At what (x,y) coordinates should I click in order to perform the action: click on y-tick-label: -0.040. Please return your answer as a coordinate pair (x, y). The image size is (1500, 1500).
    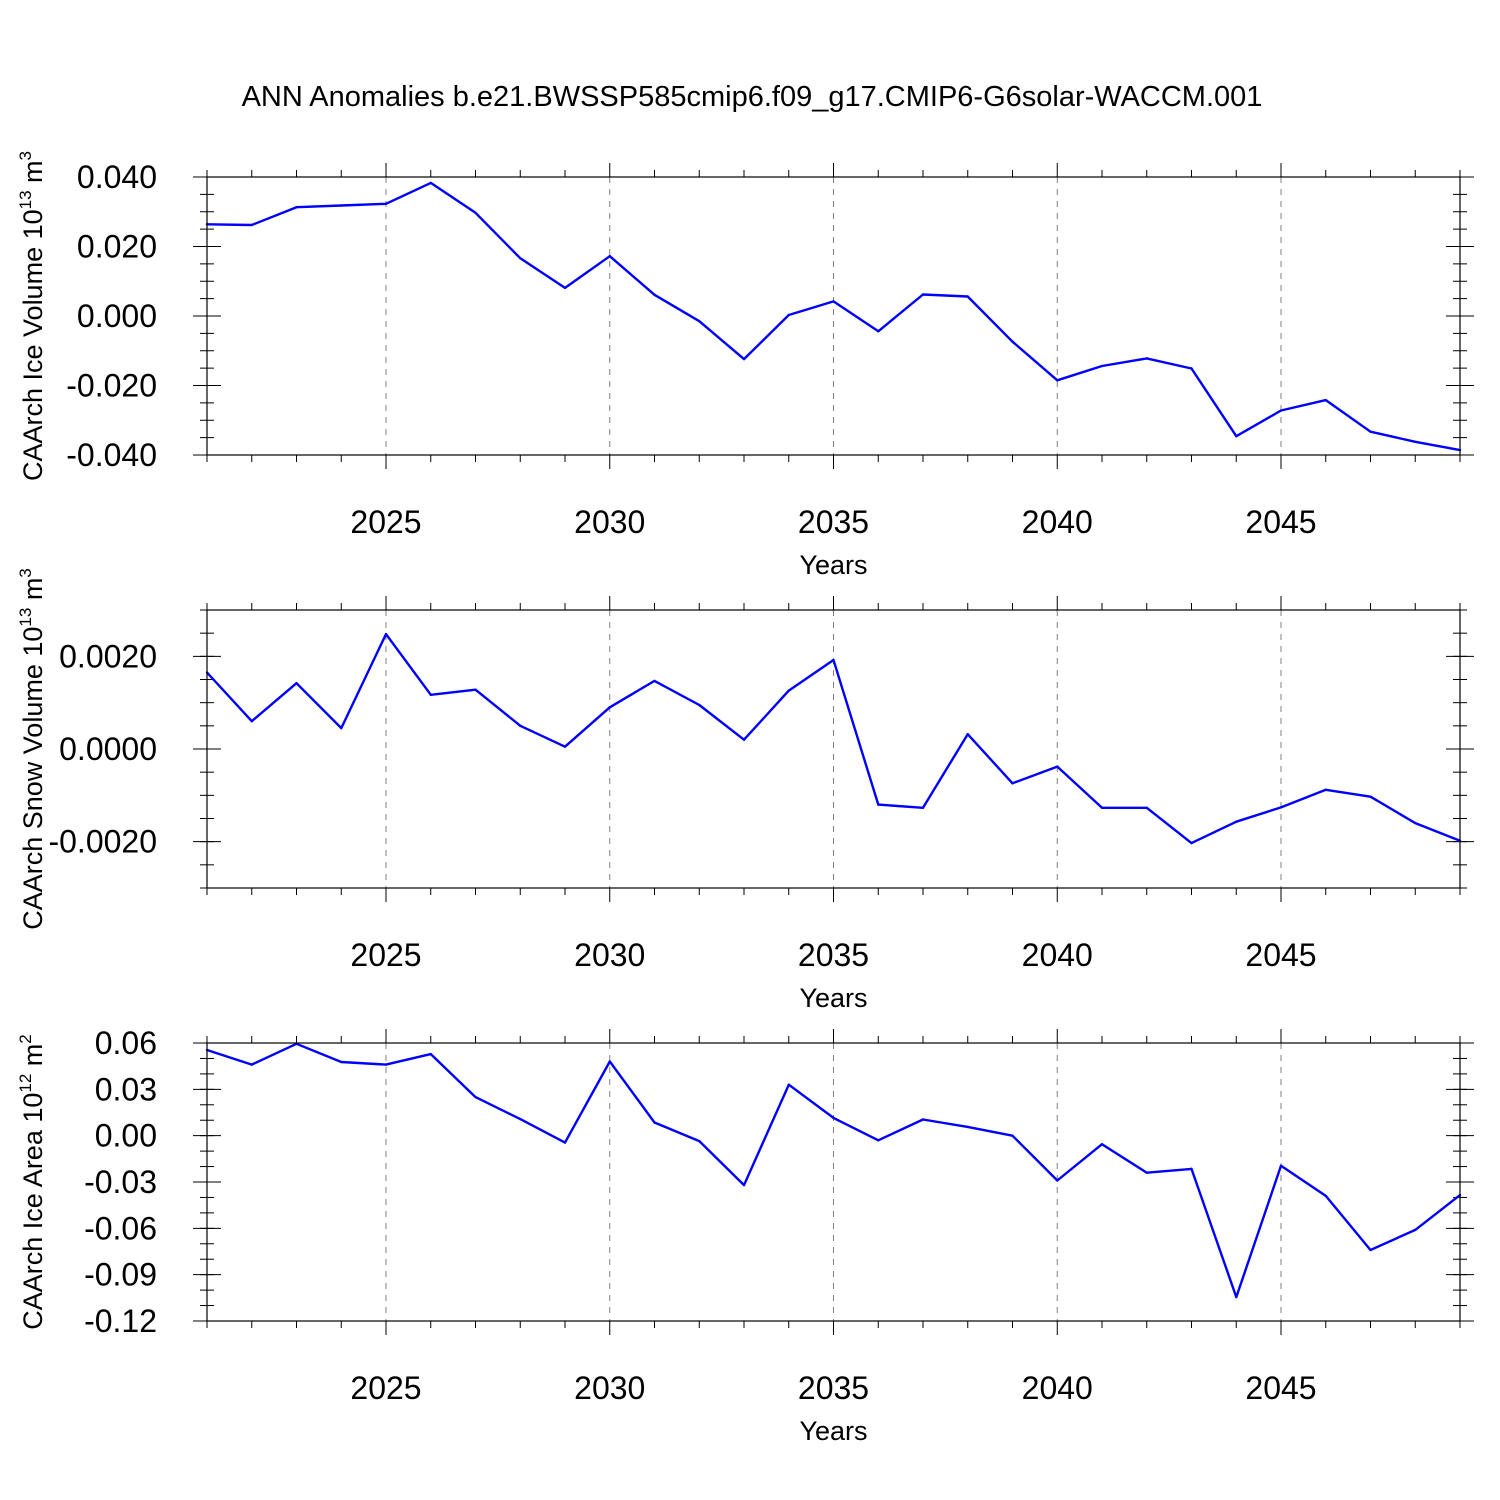
    Looking at the image, I should click on (111, 455).